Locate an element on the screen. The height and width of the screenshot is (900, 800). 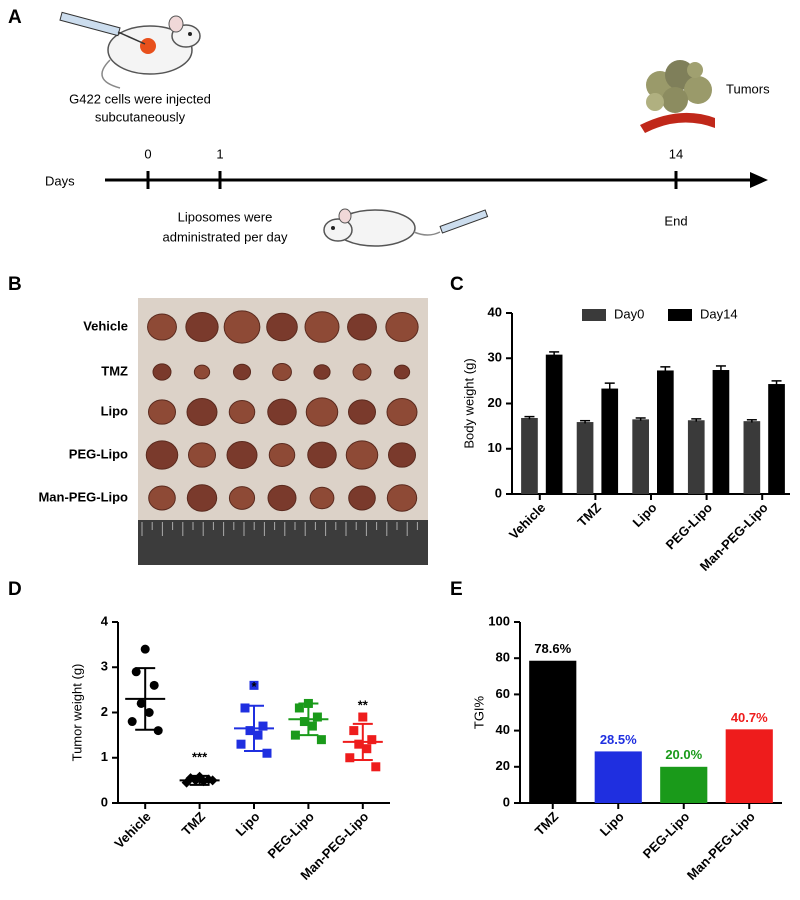
significance: * is located at coordinates (254, 686).